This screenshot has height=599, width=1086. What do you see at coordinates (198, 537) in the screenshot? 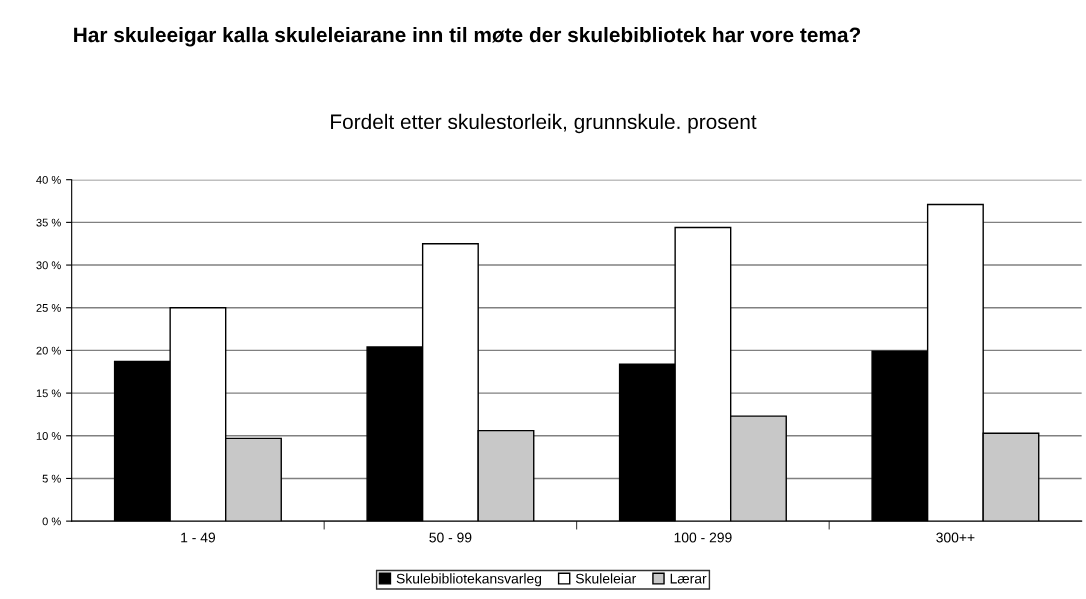
I see `x-tick-label: 1 - 49` at bounding box center [198, 537].